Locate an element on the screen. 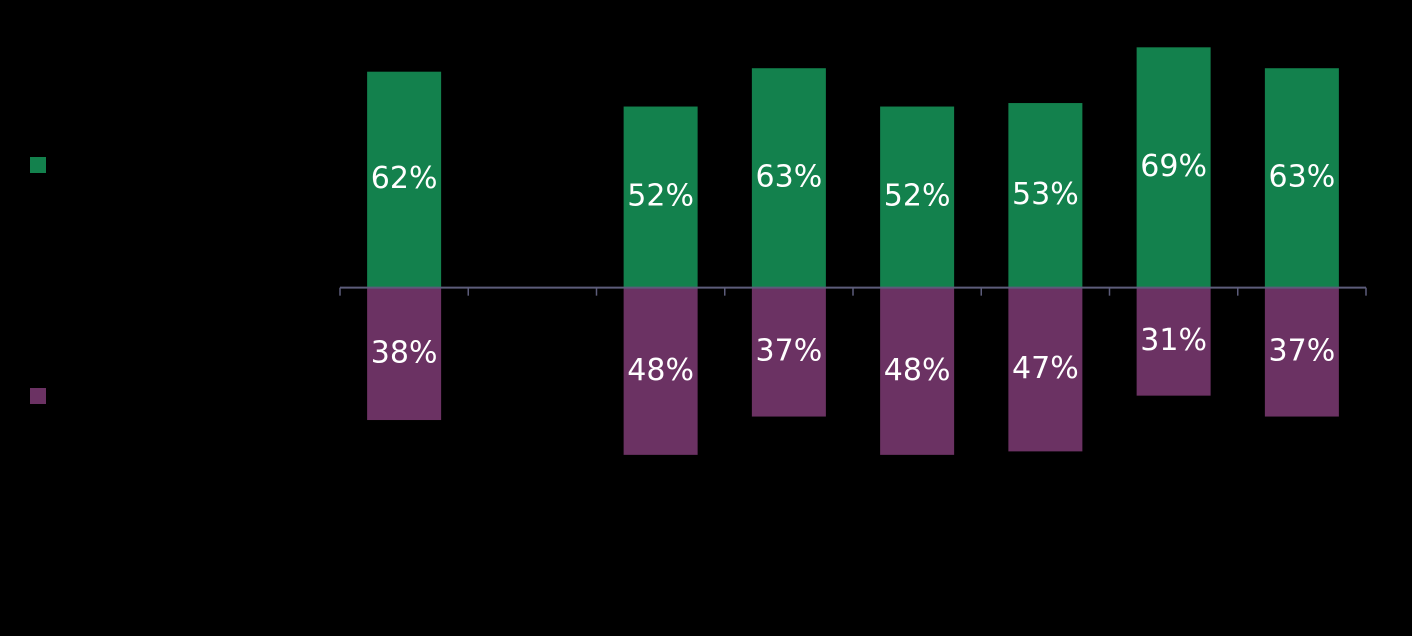 The image size is (1412, 636). value-label: 38% is located at coordinates (404, 352).